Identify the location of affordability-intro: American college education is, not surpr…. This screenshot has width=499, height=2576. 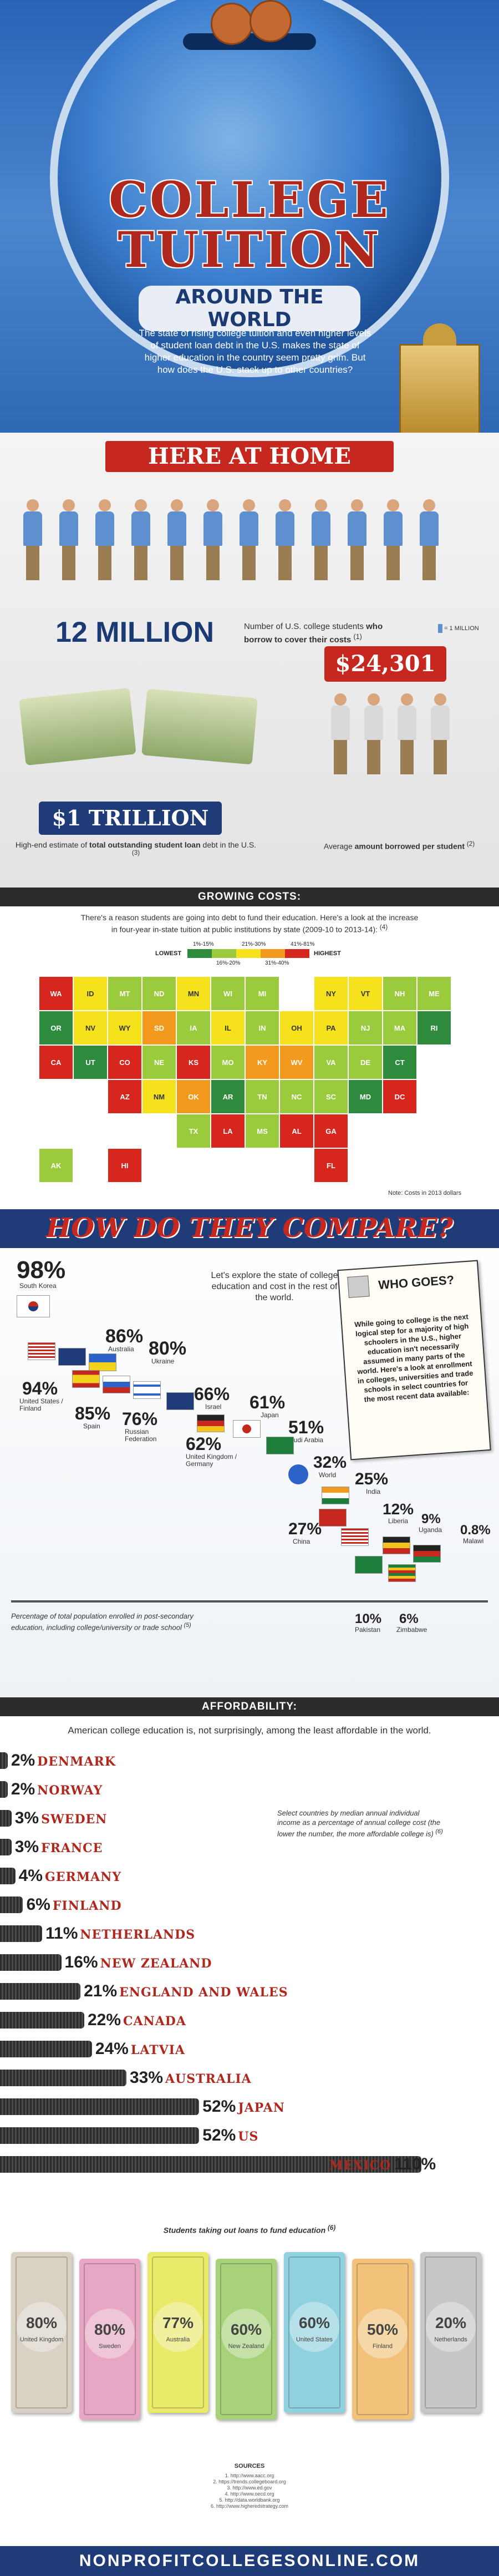
(249, 1730).